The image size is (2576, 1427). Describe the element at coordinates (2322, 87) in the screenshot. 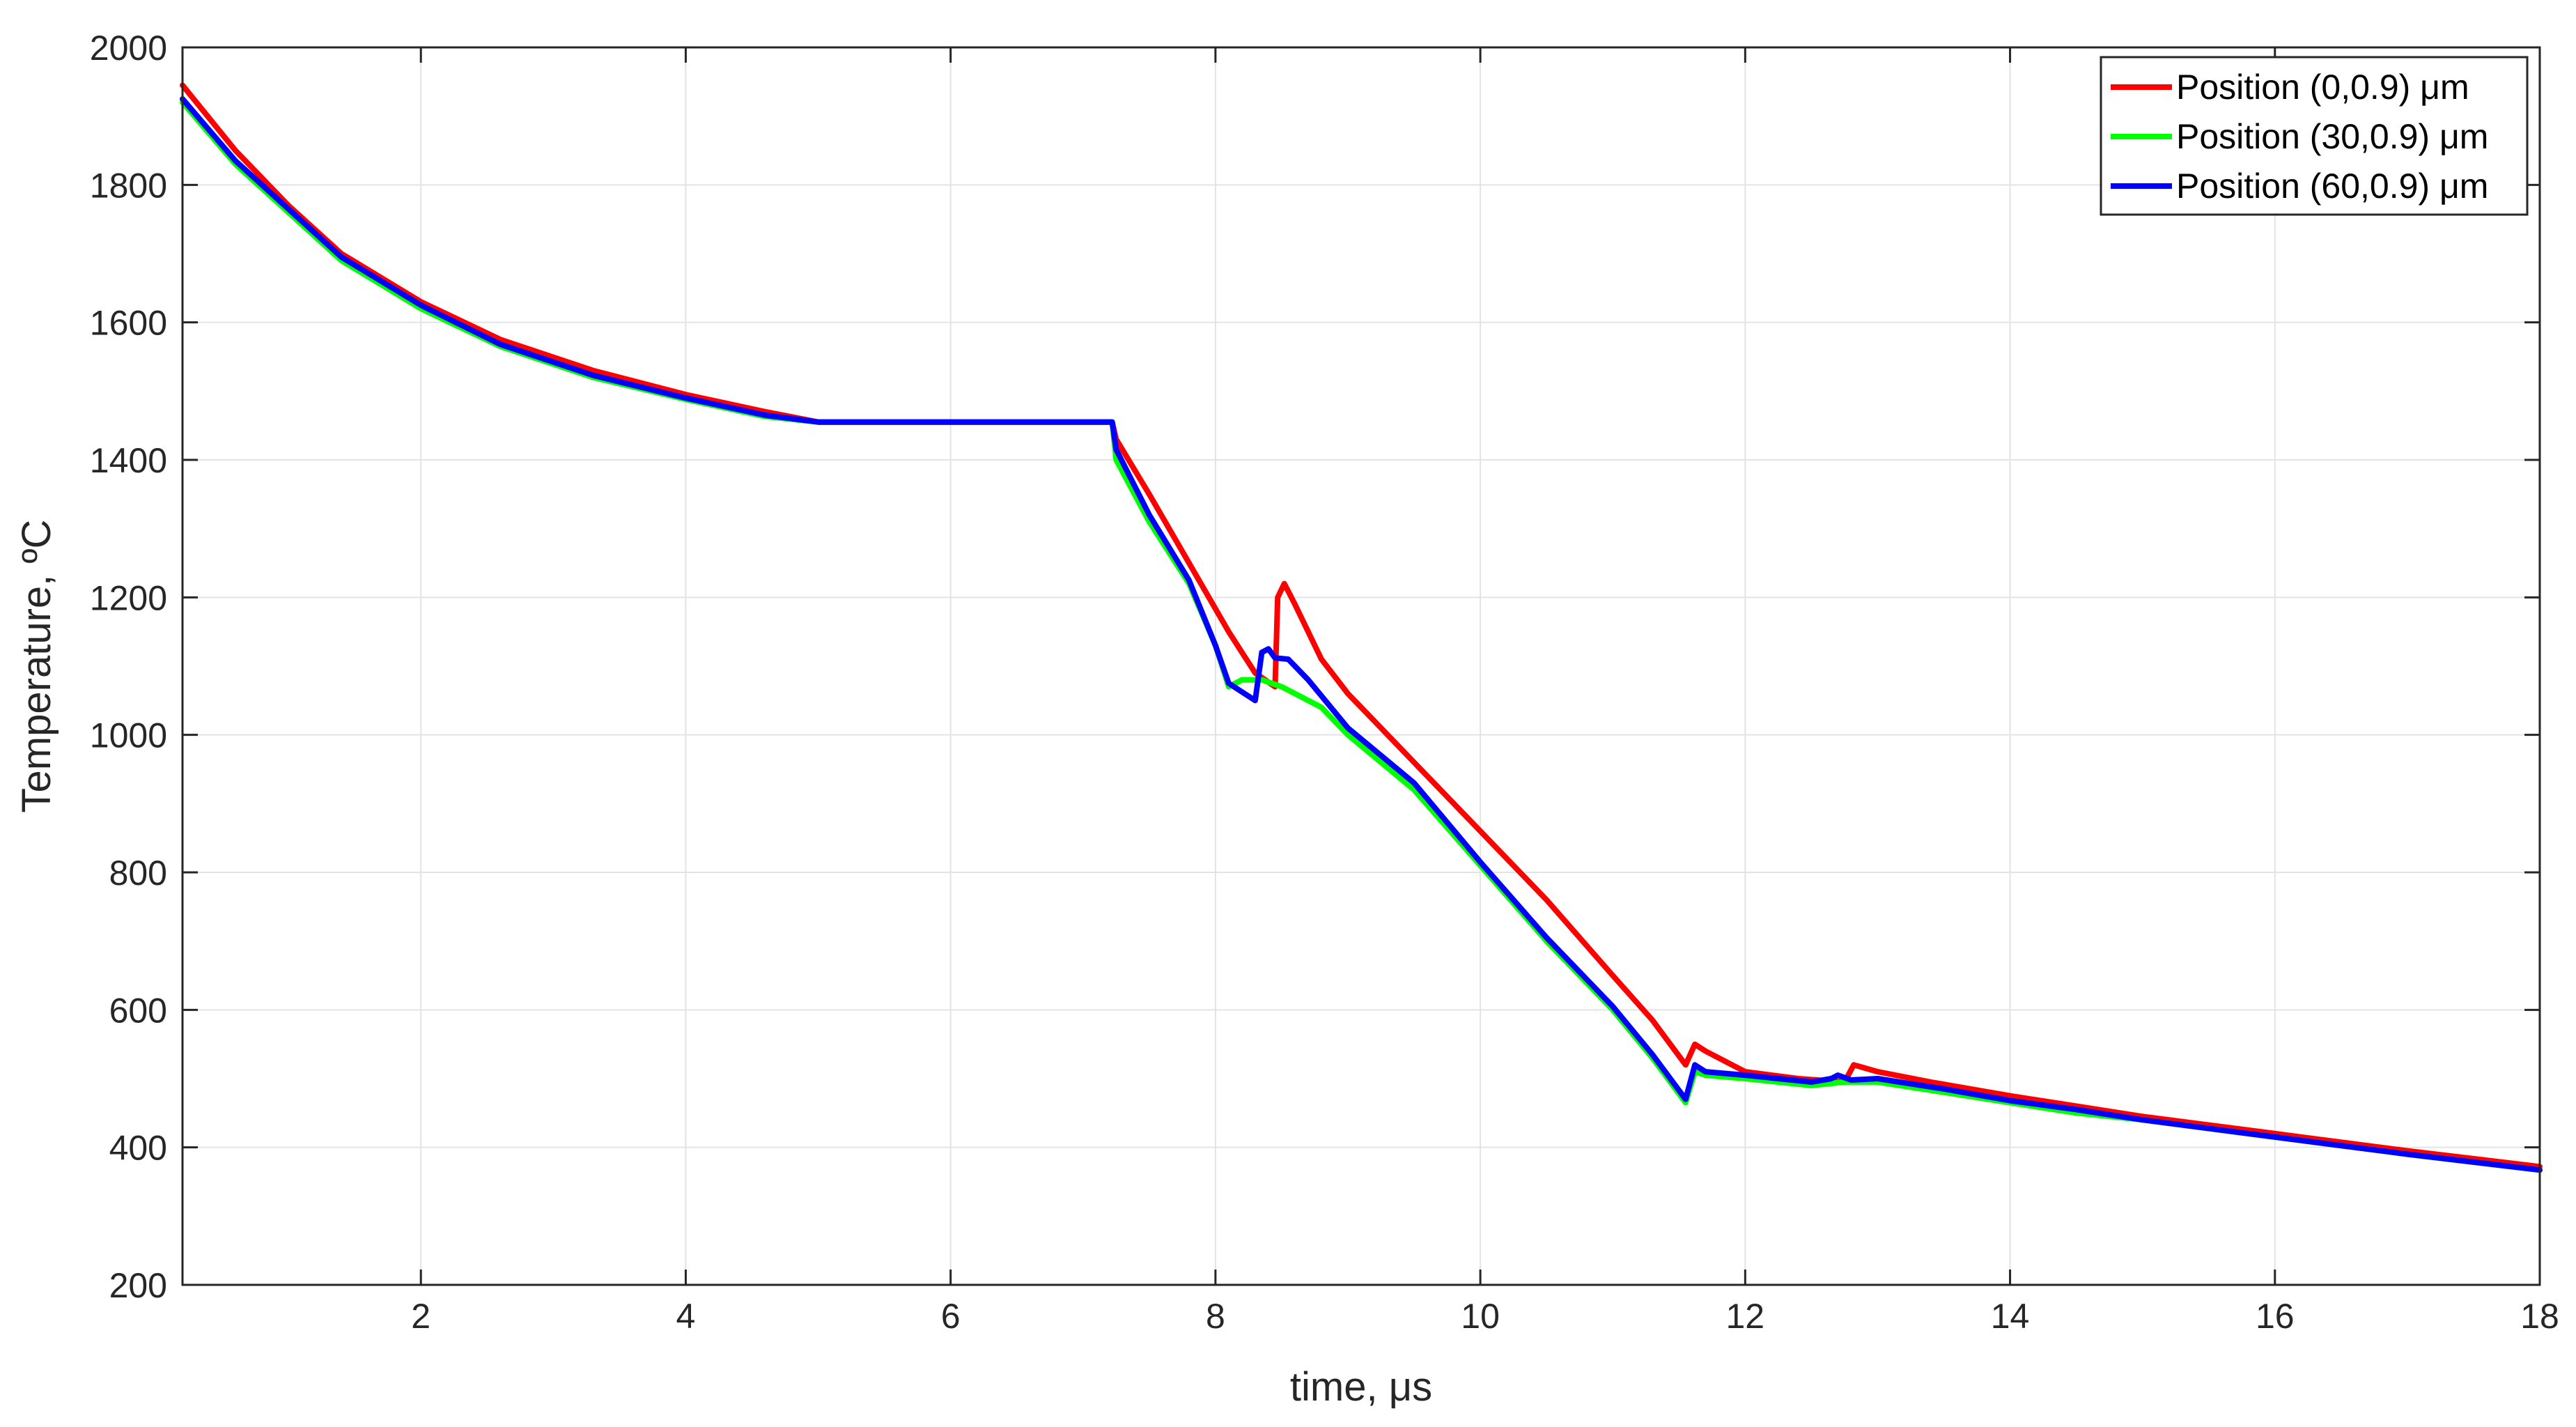

I see `legend-label-0: Position (0,0.9) μm` at that location.